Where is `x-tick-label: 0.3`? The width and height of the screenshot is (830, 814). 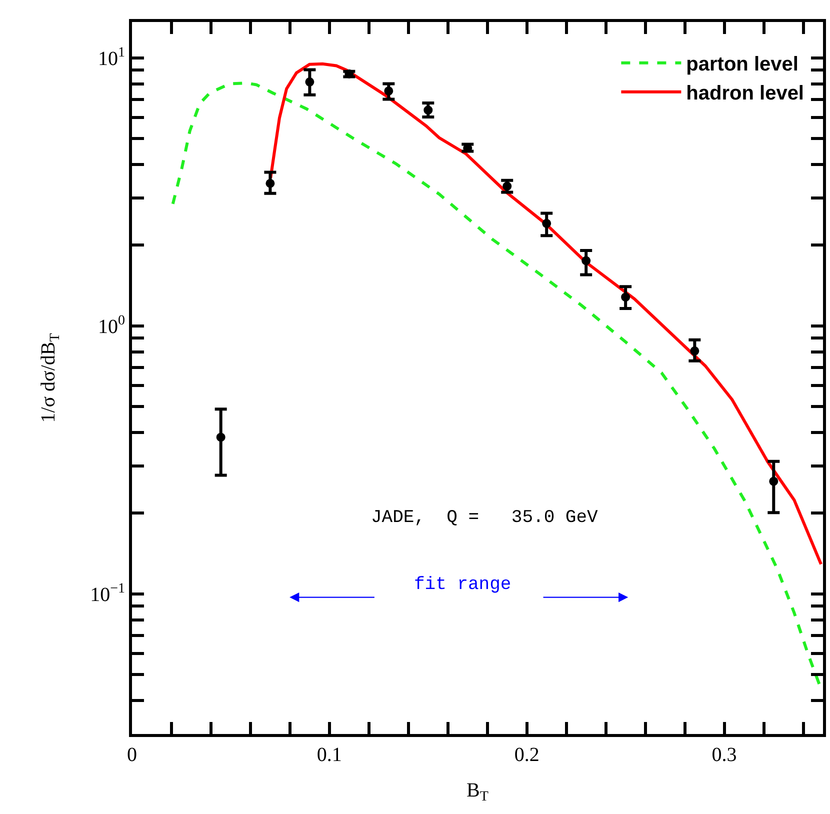
x-tick-label: 0.3 is located at coordinates (724, 755).